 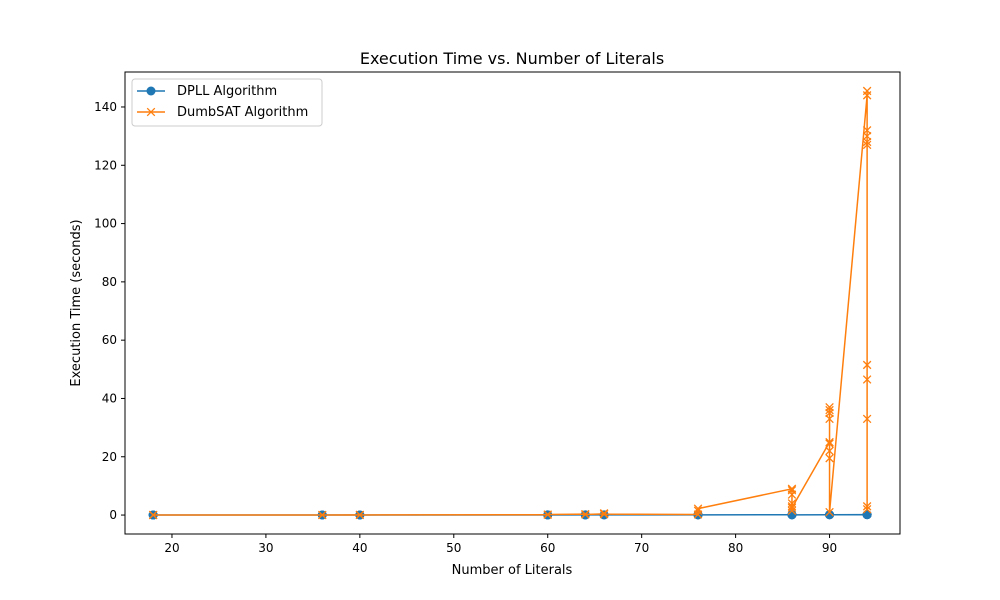 What do you see at coordinates (242, 112) in the screenshot?
I see `legend-label-dumbsat: DumbSAT Algorithm` at bounding box center [242, 112].